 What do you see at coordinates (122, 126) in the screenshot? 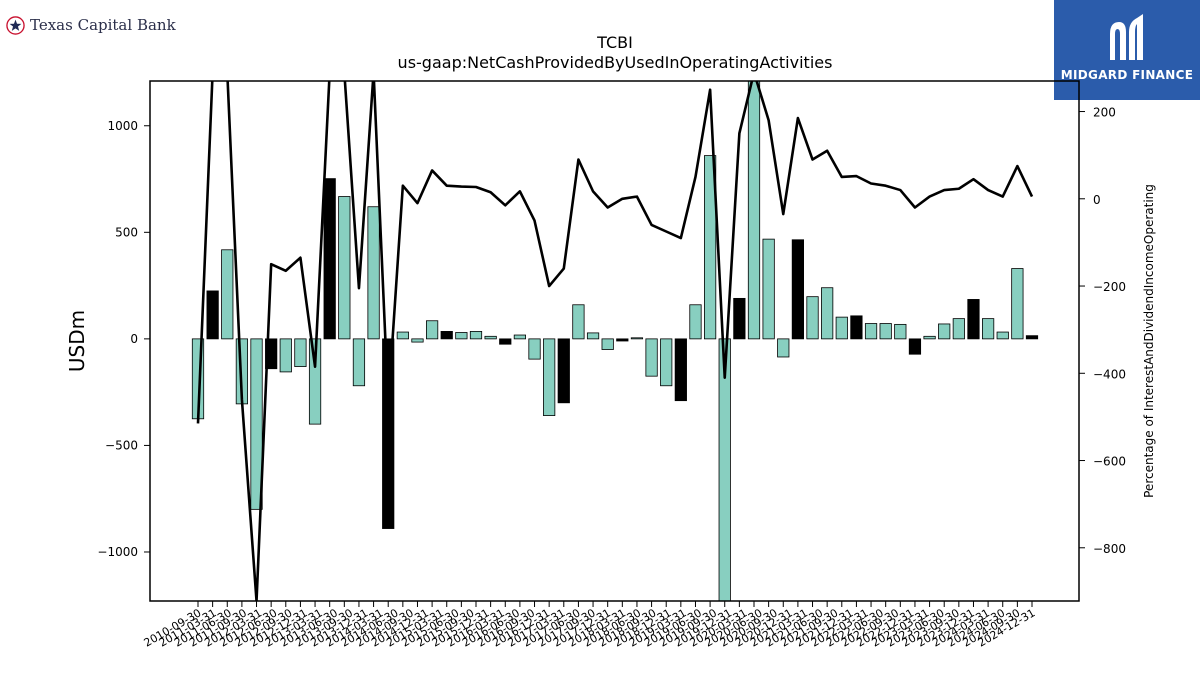
I see `y-tick-label: 1000` at bounding box center [122, 126].